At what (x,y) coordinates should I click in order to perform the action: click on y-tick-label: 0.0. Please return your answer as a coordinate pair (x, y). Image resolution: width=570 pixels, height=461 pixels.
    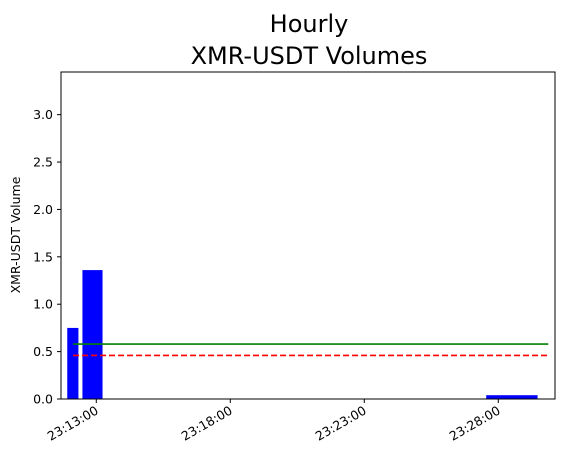
    Looking at the image, I should click on (43, 399).